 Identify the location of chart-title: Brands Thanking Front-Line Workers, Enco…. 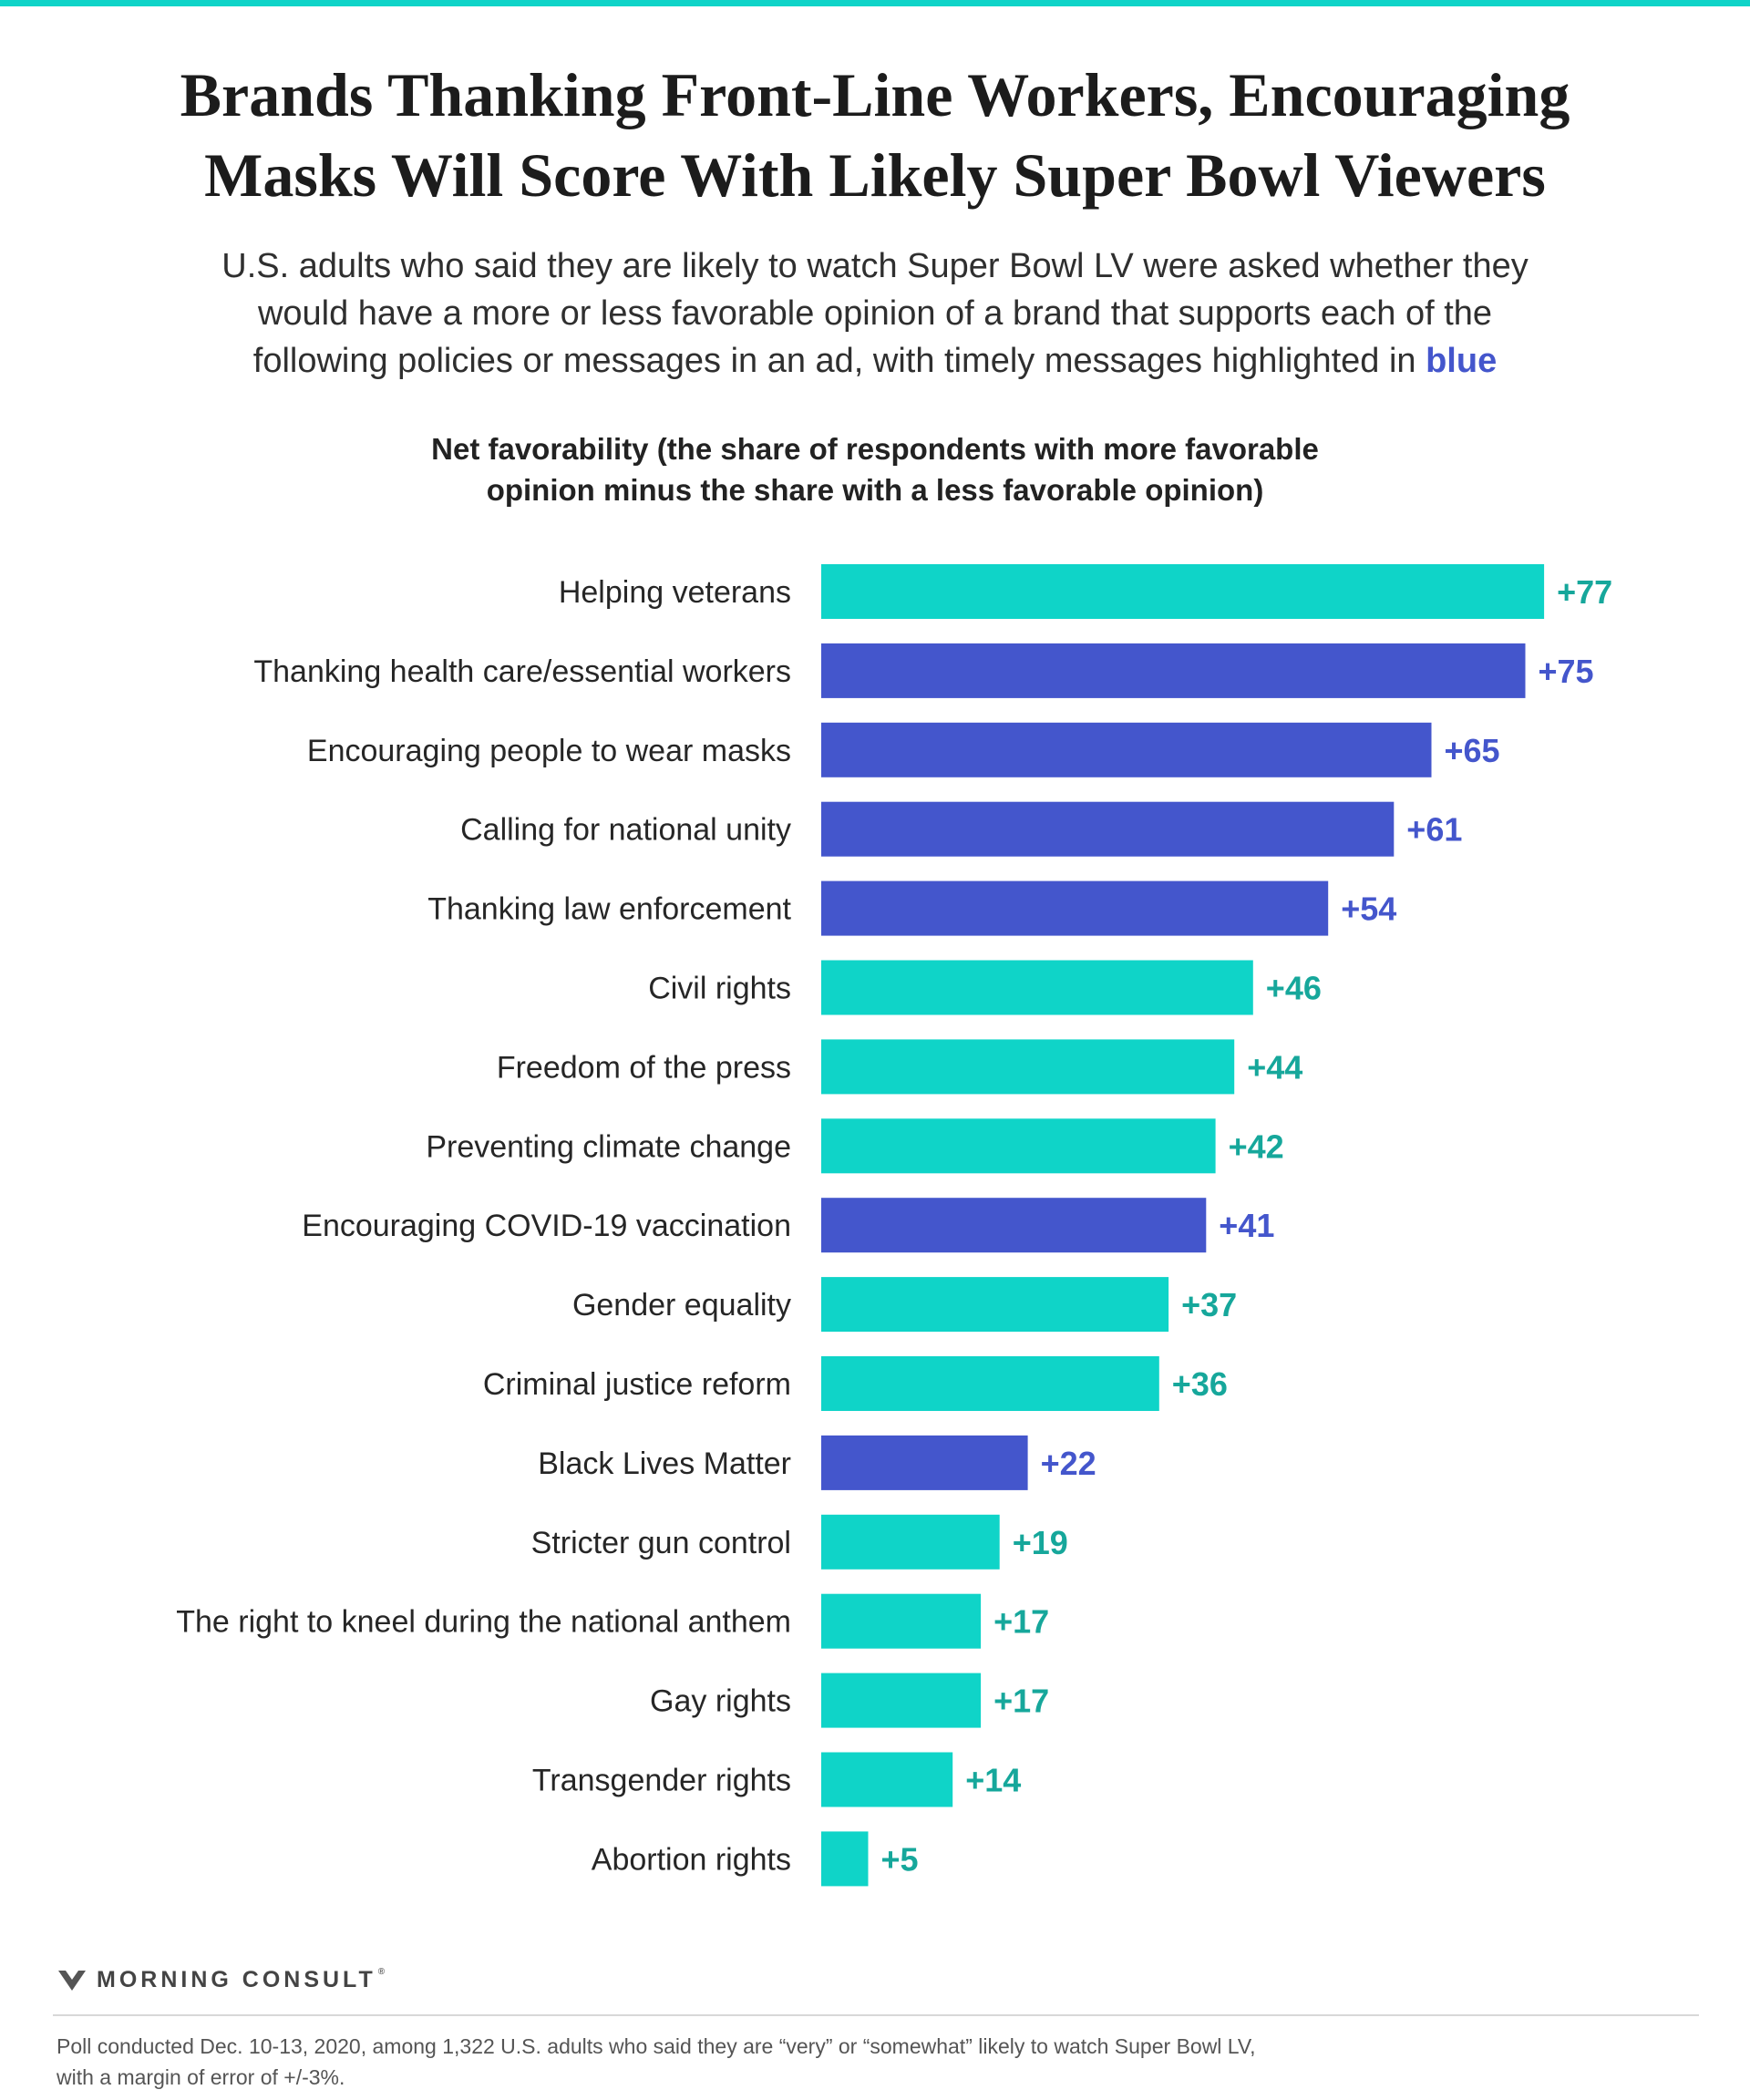
(875, 135).